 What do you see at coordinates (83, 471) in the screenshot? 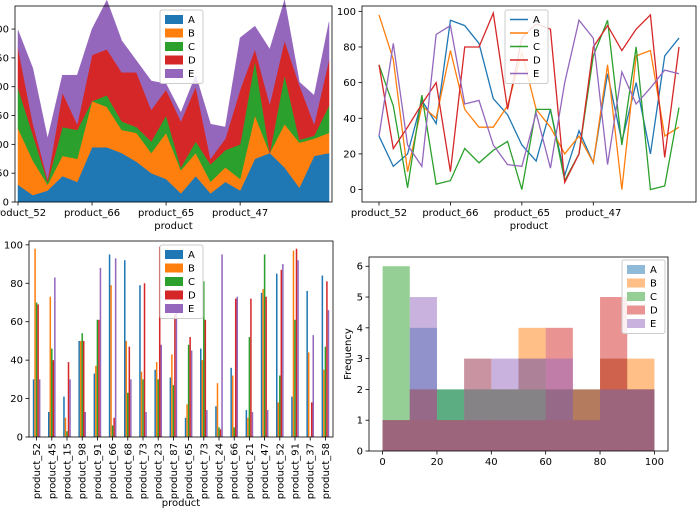
I see `x-tick-label: product_98` at bounding box center [83, 471].